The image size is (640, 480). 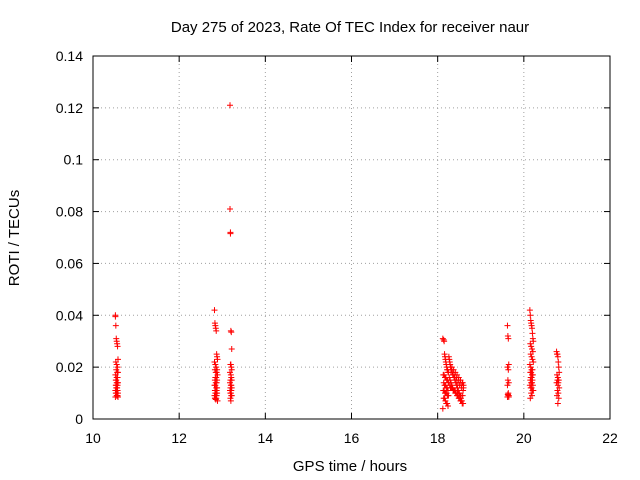 I want to click on y-tick-label: 0.1, so click(x=74, y=160).